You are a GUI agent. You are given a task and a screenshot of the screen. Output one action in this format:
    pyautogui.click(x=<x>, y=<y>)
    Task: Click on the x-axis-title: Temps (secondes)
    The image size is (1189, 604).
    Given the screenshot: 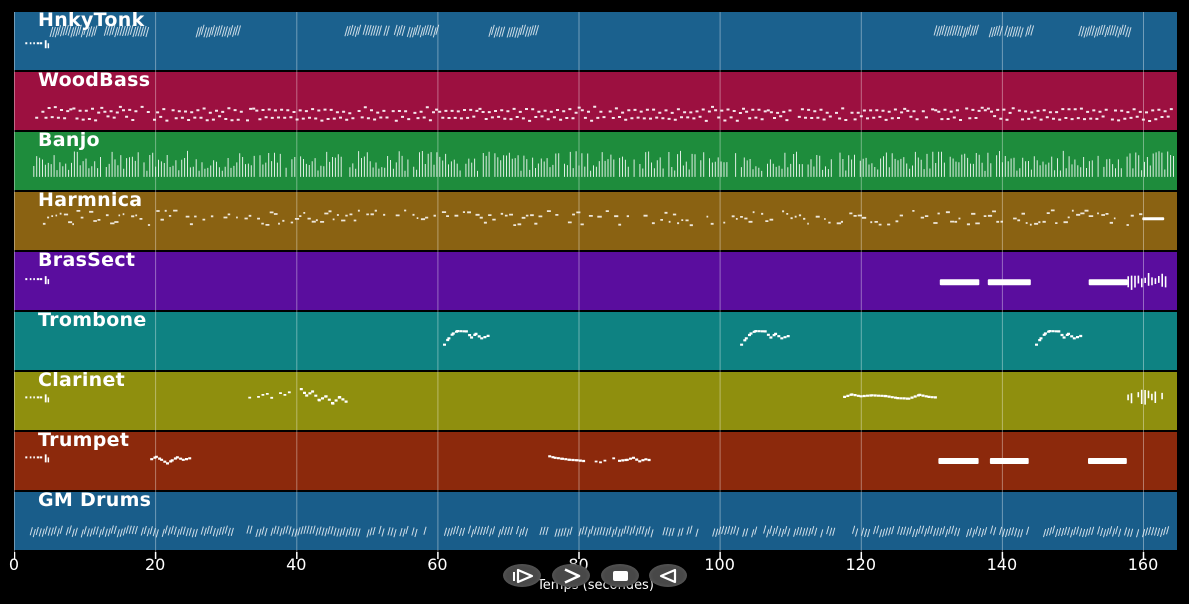 What is the action you would take?
    pyautogui.click(x=595, y=585)
    